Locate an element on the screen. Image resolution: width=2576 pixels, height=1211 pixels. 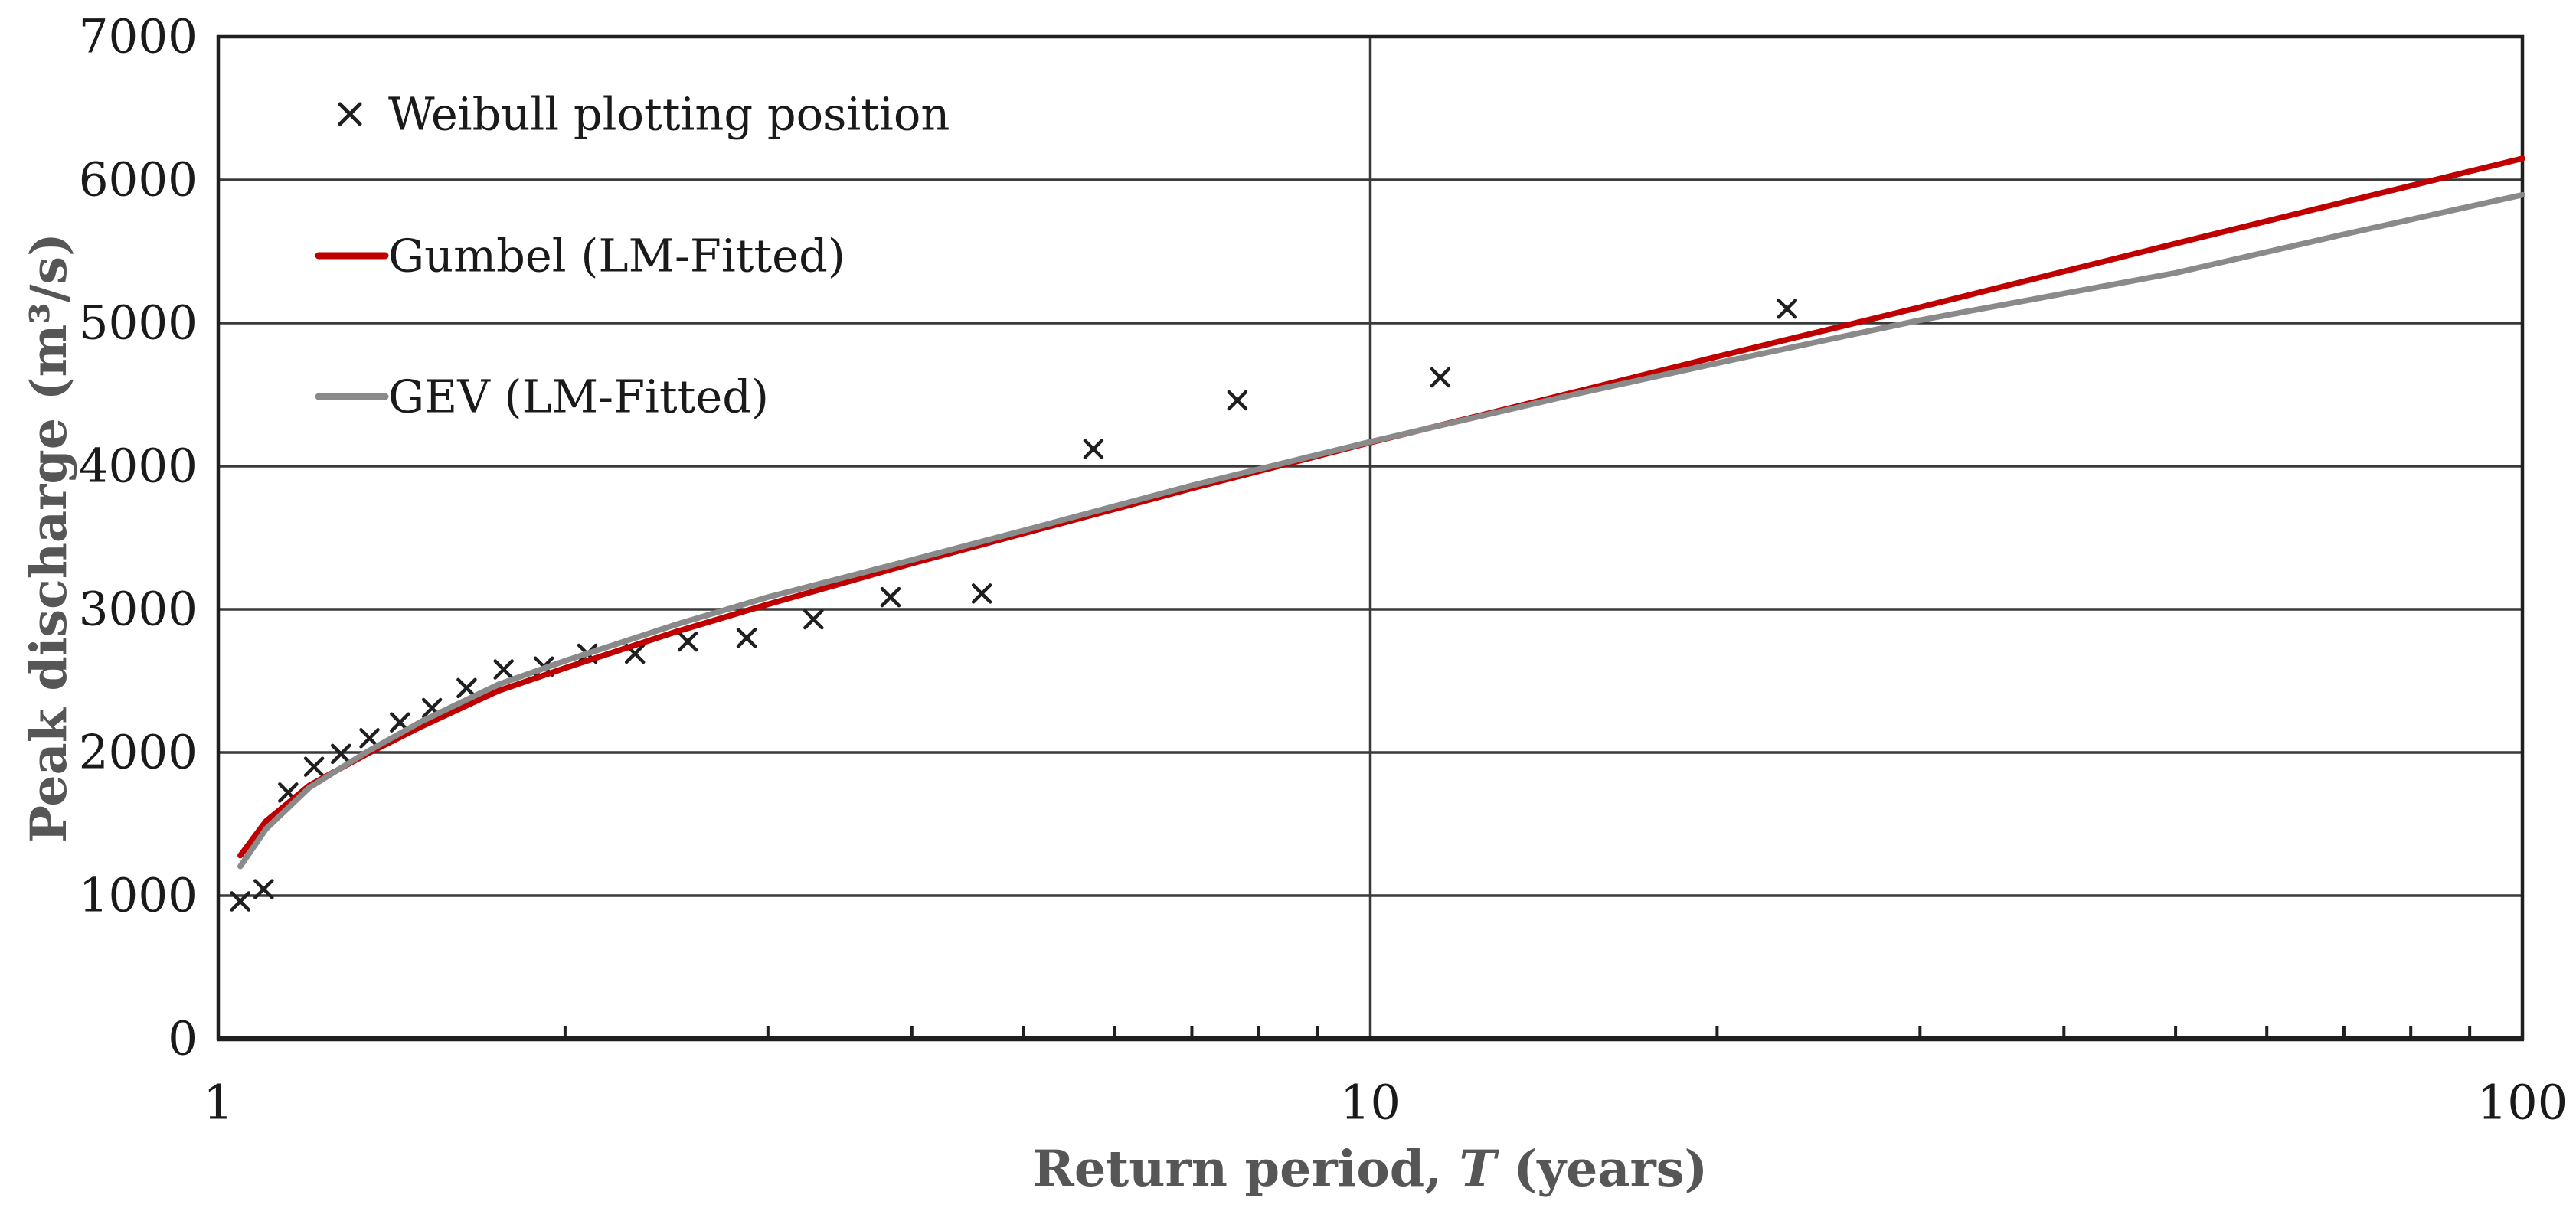
y-tick-label-2000: 2000 is located at coordinates (138, 753).